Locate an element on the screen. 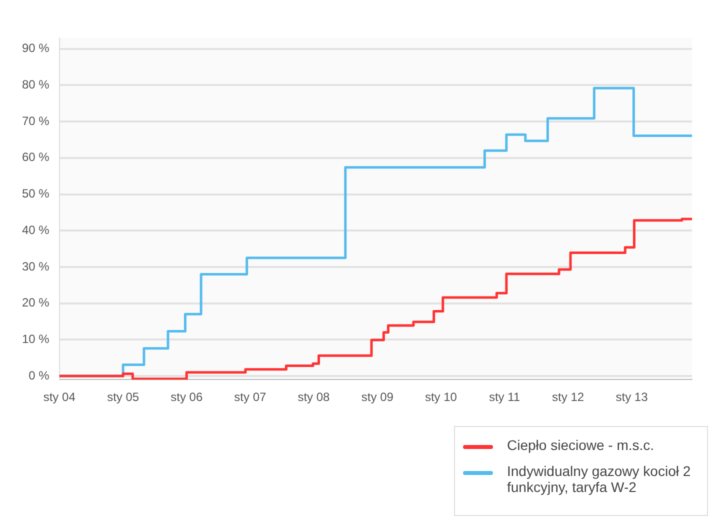 This screenshot has width=716, height=527. y-tick-label: 70 % is located at coordinates (36, 121).